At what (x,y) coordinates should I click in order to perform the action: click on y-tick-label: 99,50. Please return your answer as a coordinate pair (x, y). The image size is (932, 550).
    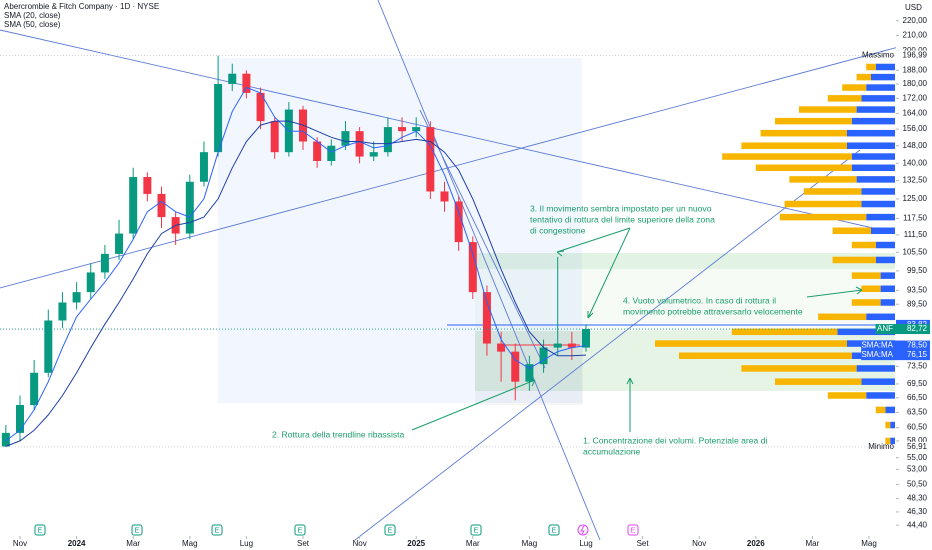
    Looking at the image, I should click on (917, 270).